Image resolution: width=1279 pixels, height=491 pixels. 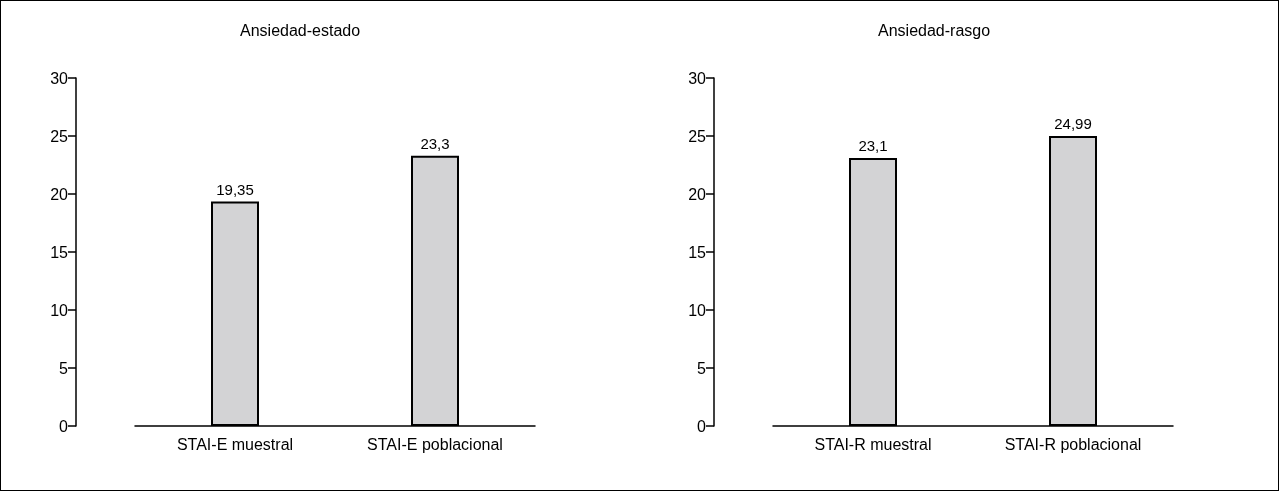 I want to click on data-label: 24,99, so click(x=1073, y=124).